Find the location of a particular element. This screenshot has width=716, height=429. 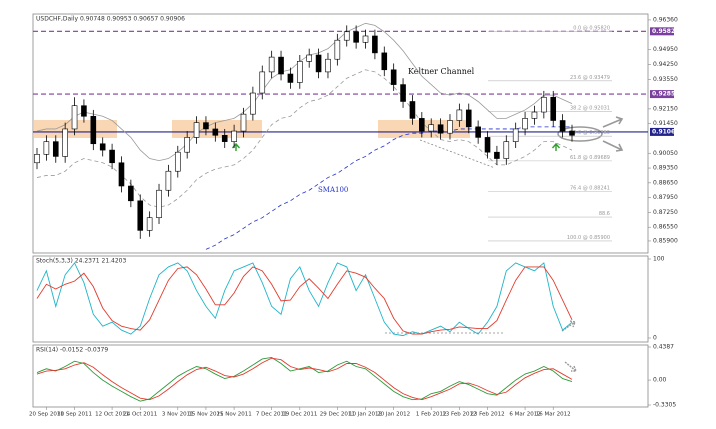

x-tick-label: 6 Mar 2012 is located at coordinates (524, 415).